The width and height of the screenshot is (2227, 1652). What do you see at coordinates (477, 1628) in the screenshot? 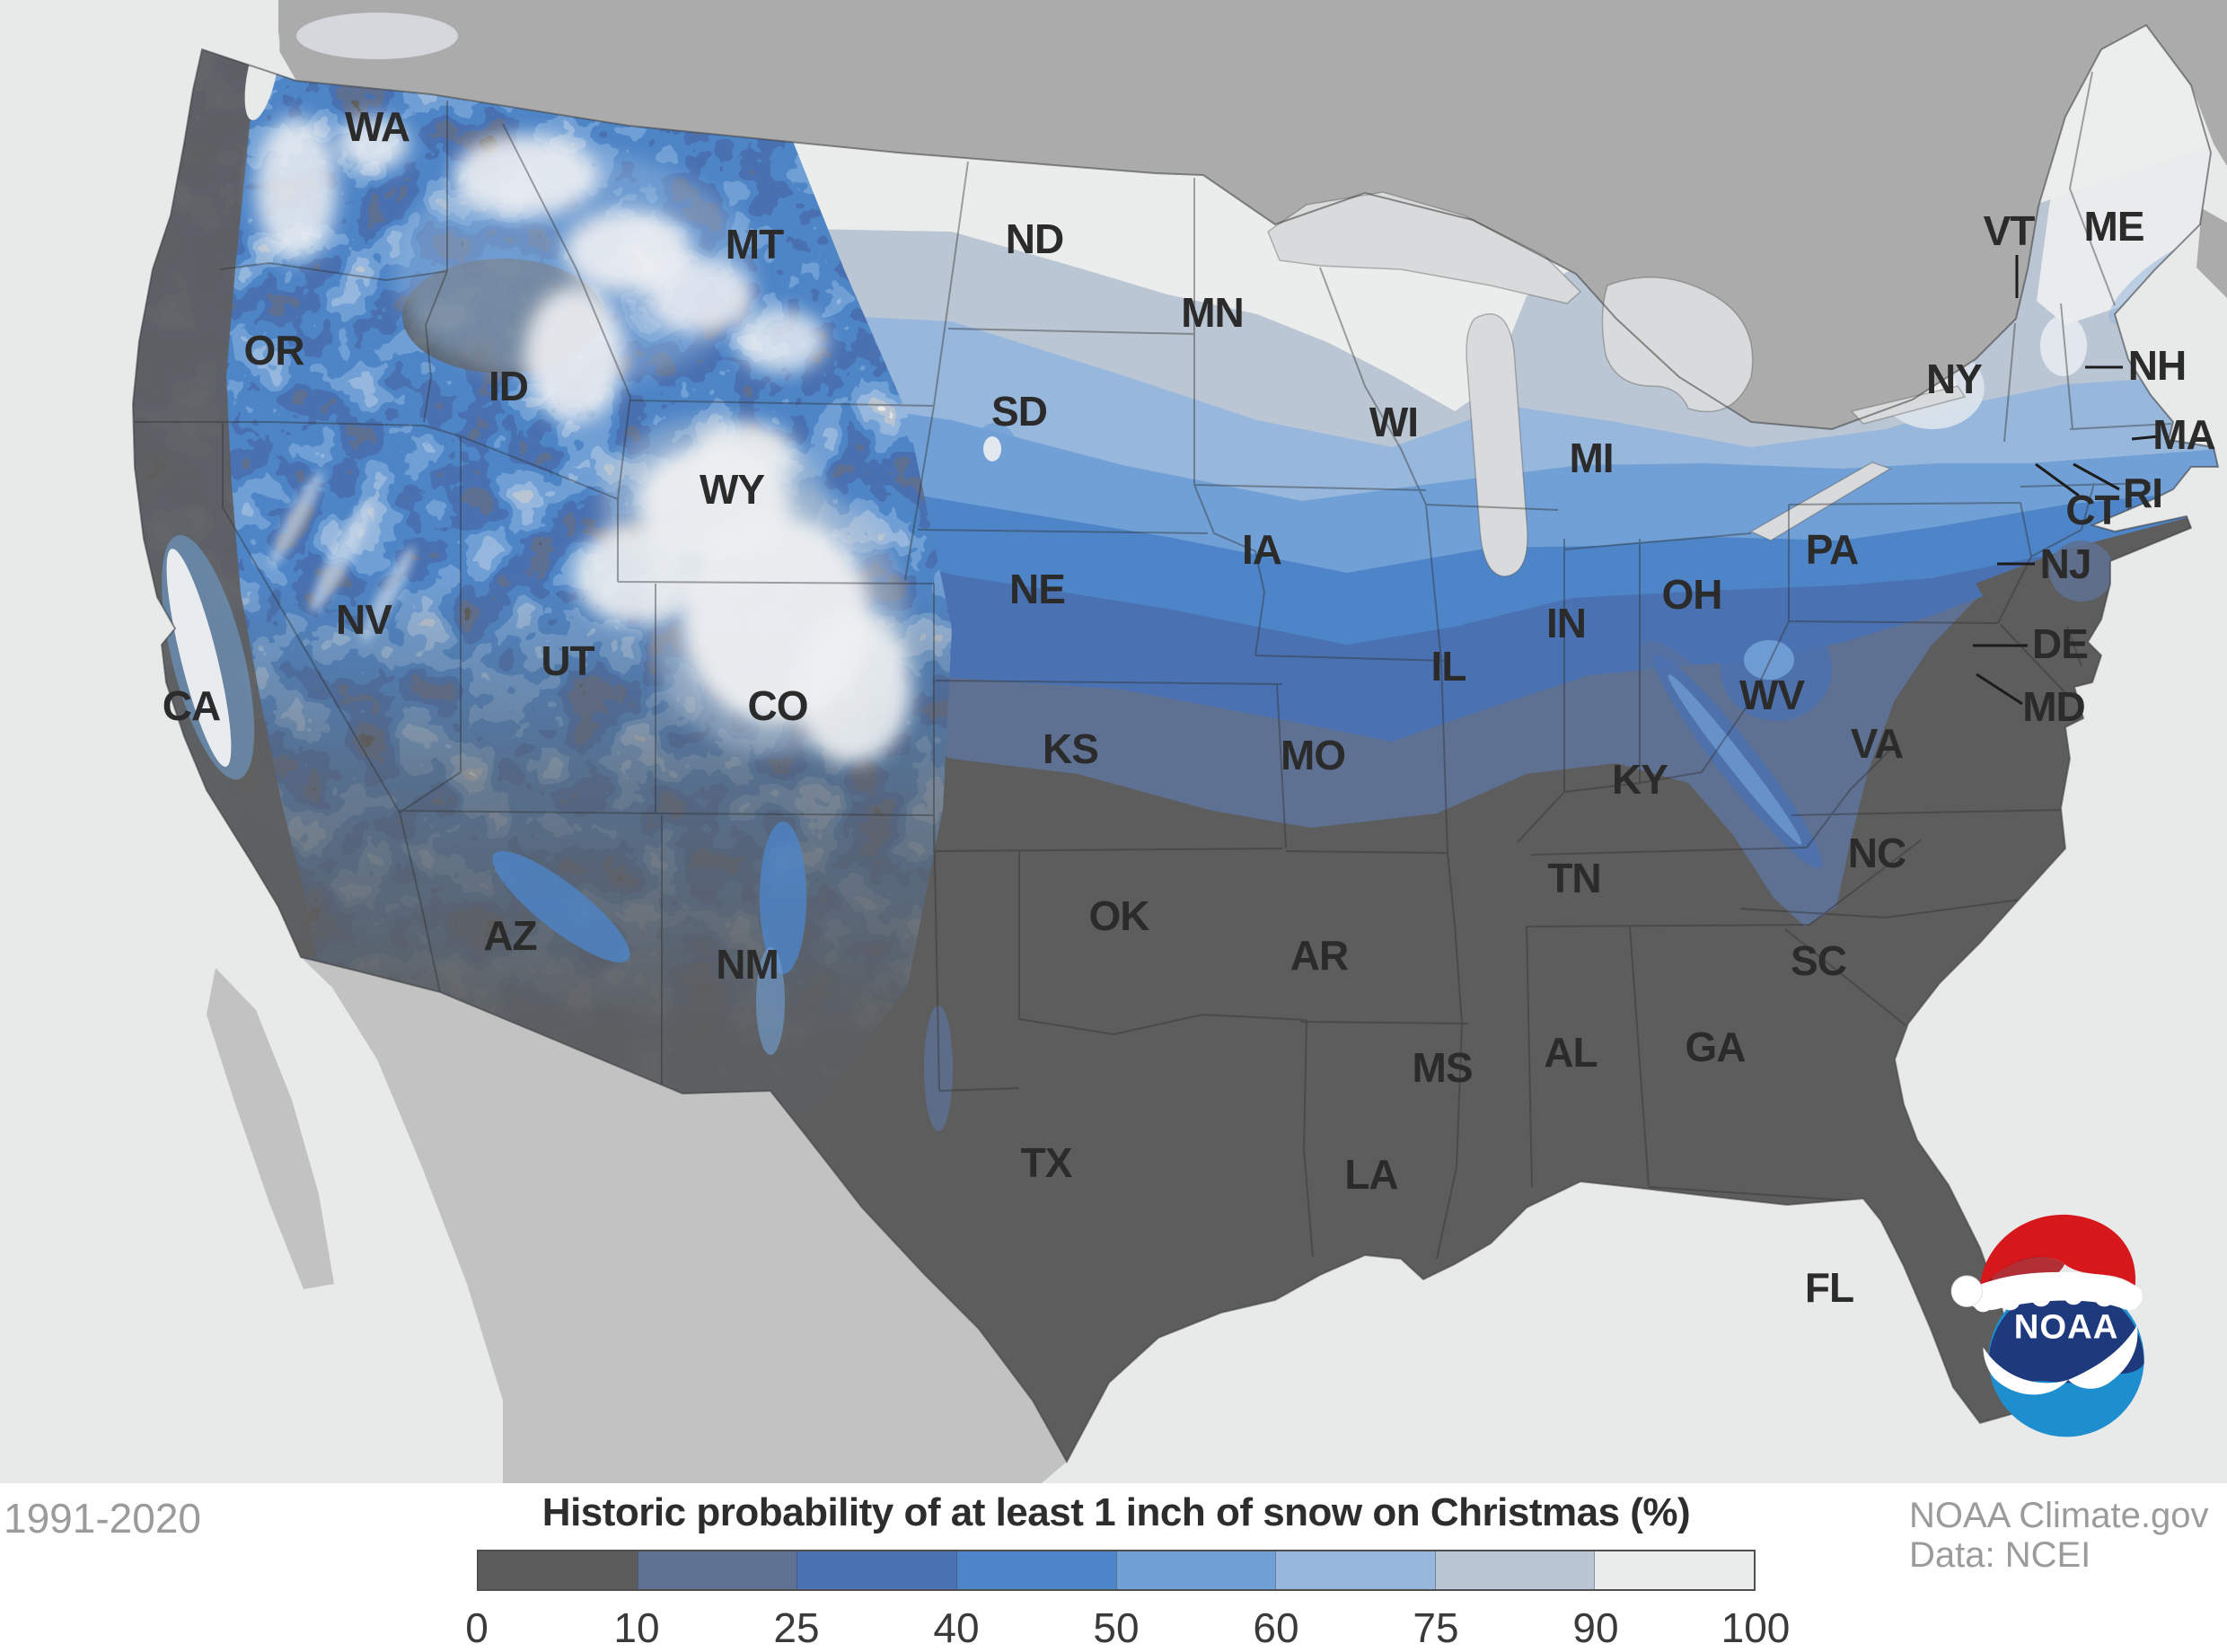
I see `legend-tick-0: 0` at bounding box center [477, 1628].